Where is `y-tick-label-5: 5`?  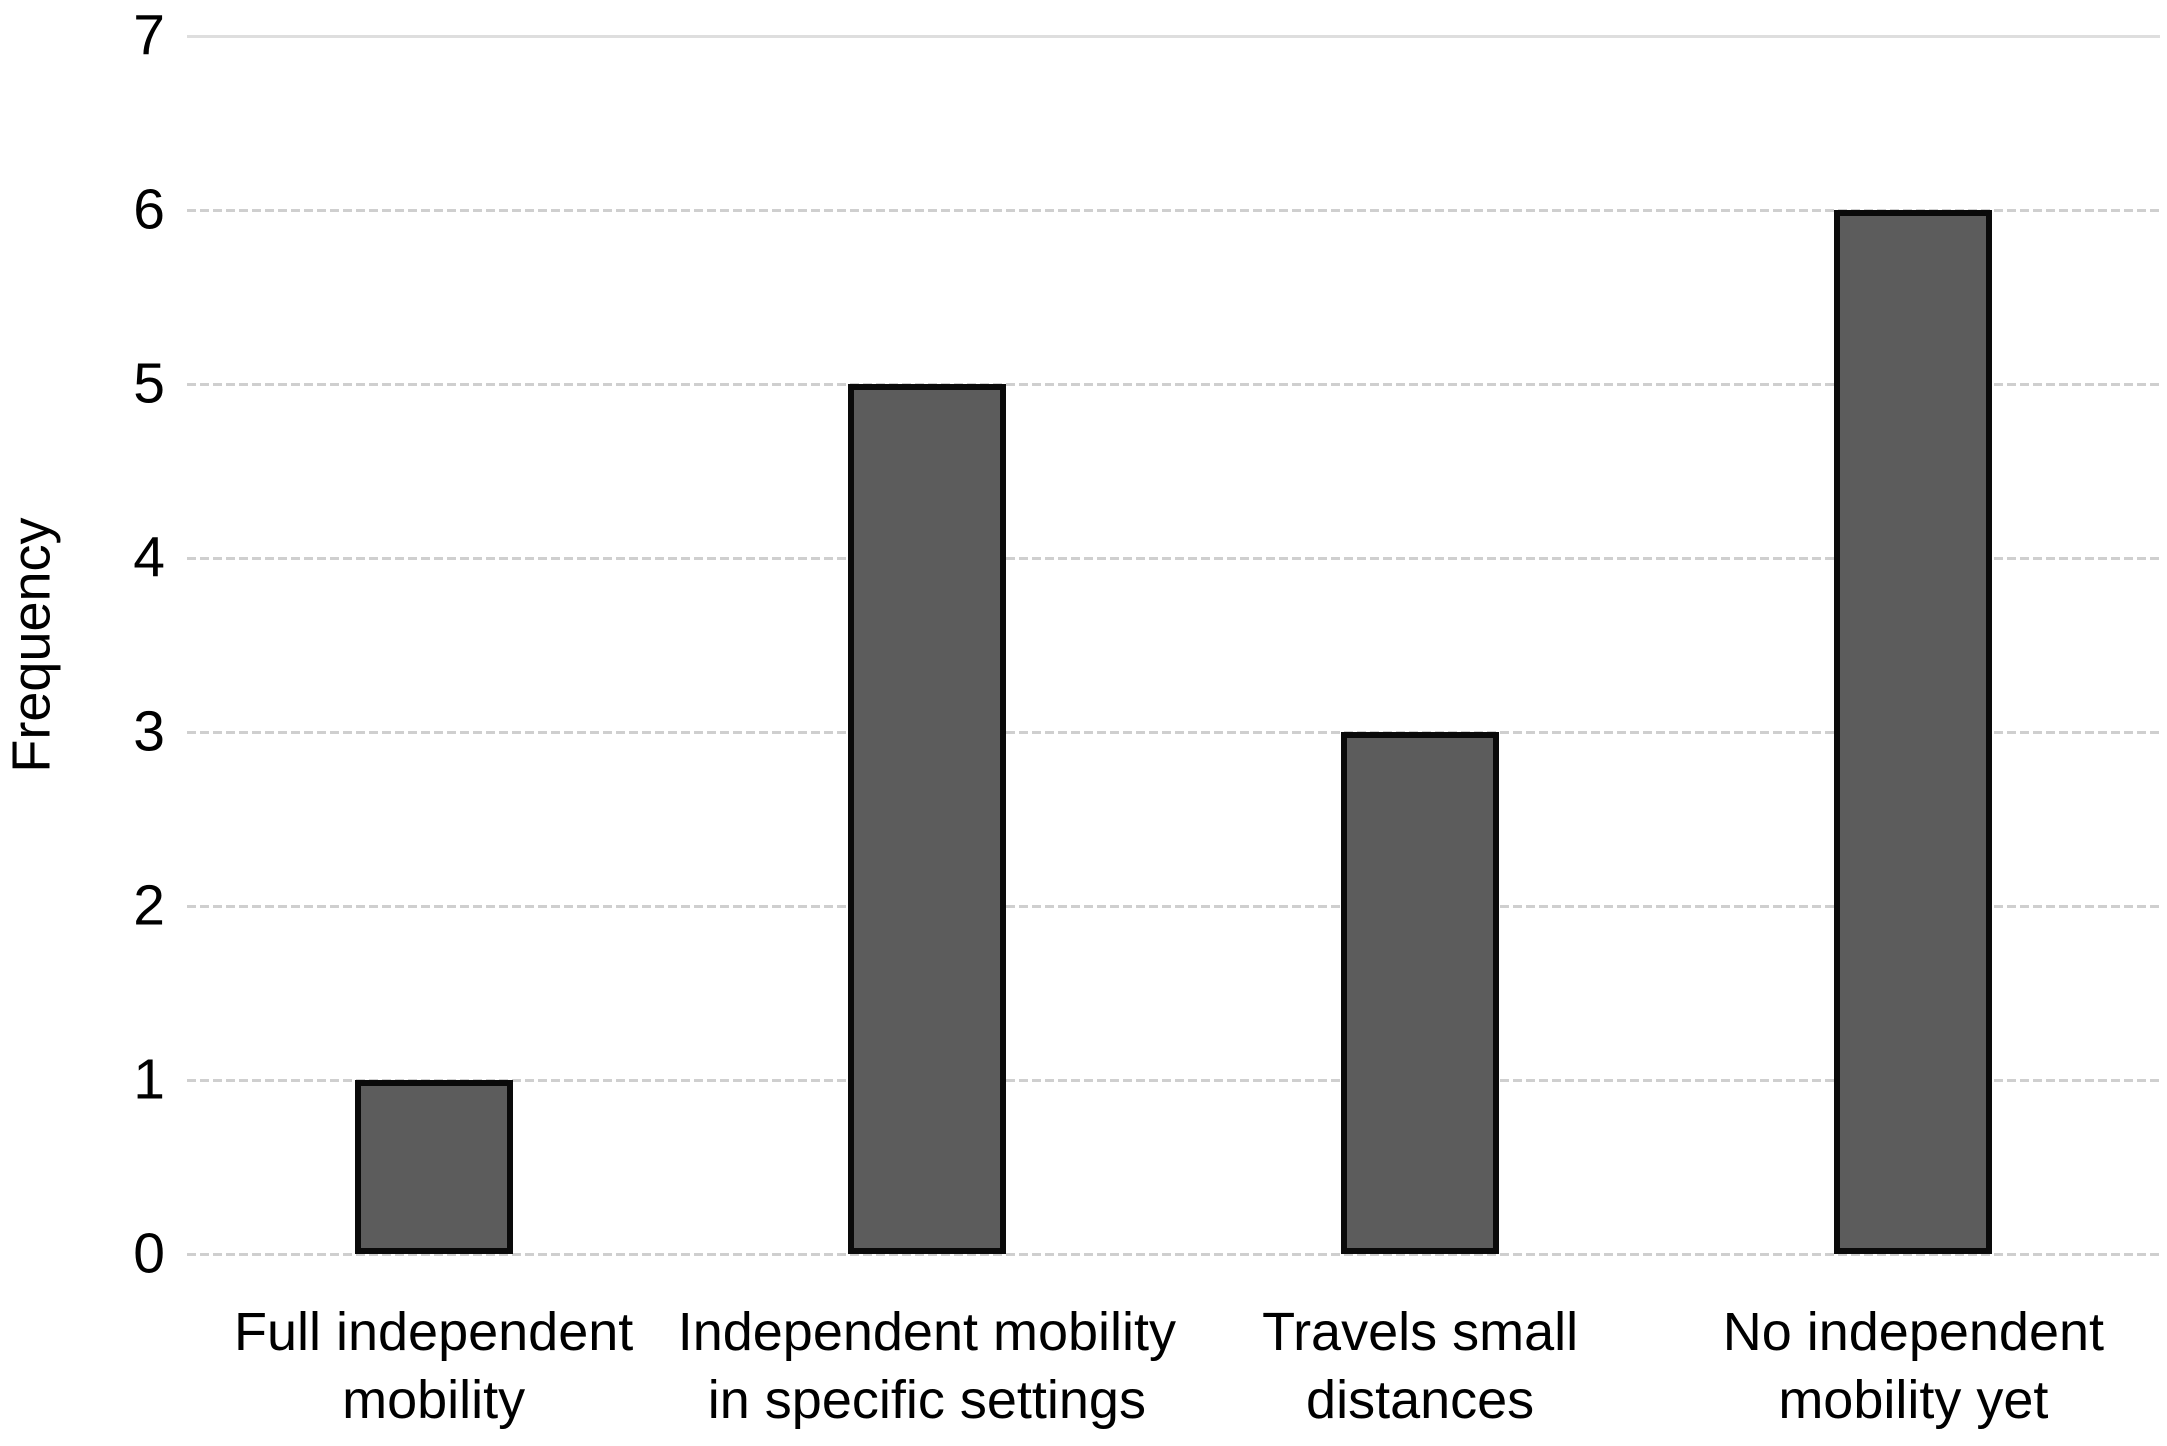
y-tick-label-5: 5 is located at coordinates (149, 383).